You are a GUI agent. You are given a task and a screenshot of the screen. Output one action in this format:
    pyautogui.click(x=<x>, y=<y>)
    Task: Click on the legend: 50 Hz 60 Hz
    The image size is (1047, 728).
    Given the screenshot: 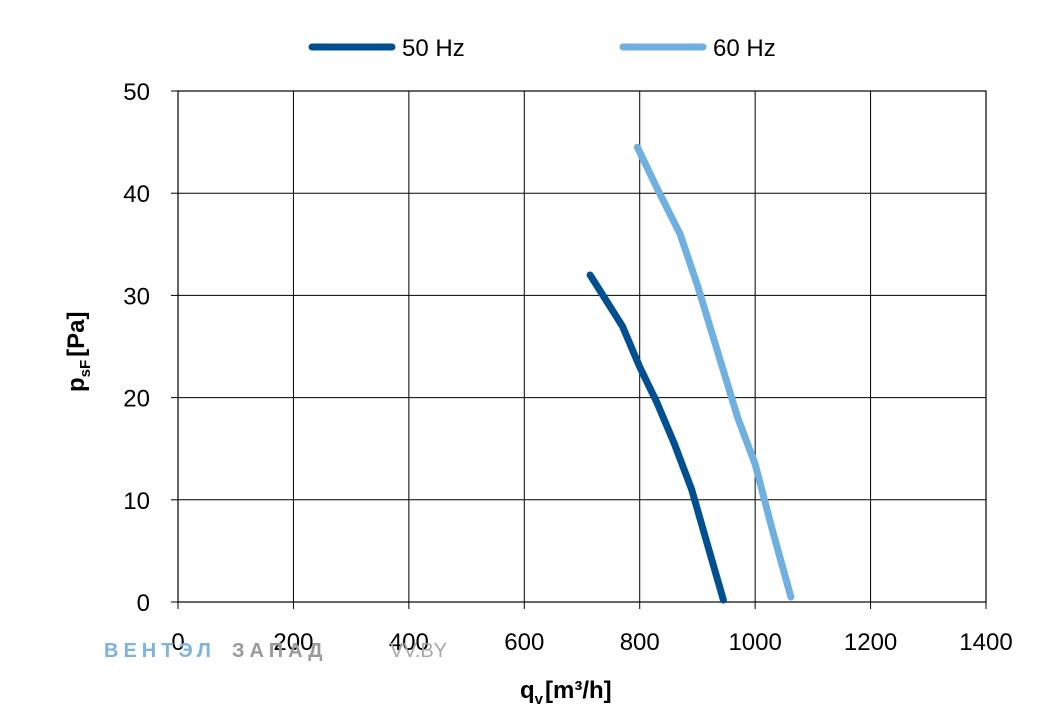 What is the action you would take?
    pyautogui.click(x=542, y=48)
    